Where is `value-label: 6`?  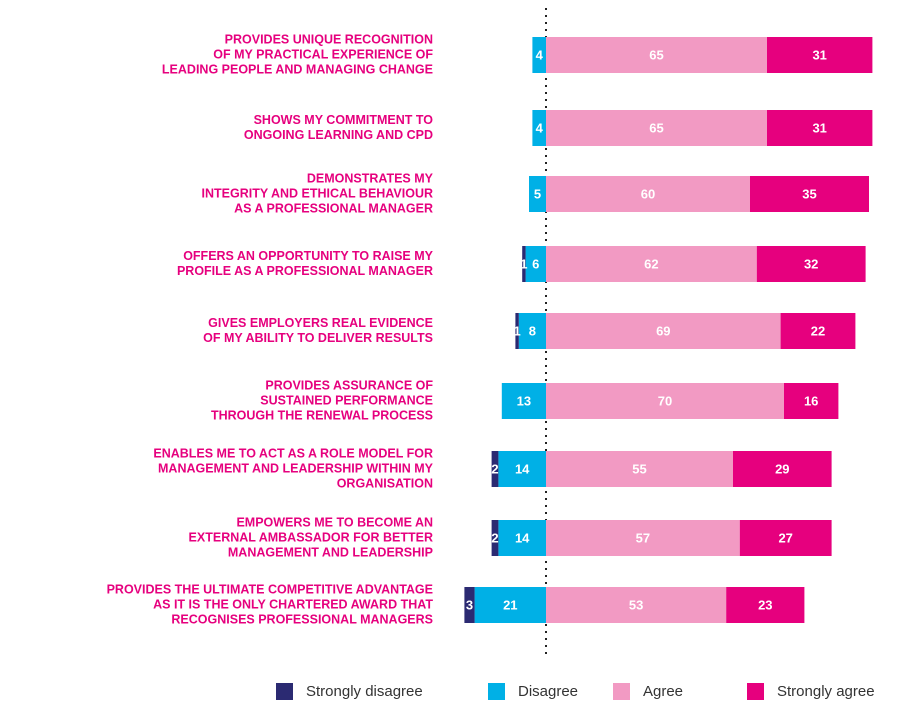
value-label: 6 is located at coordinates (535, 263).